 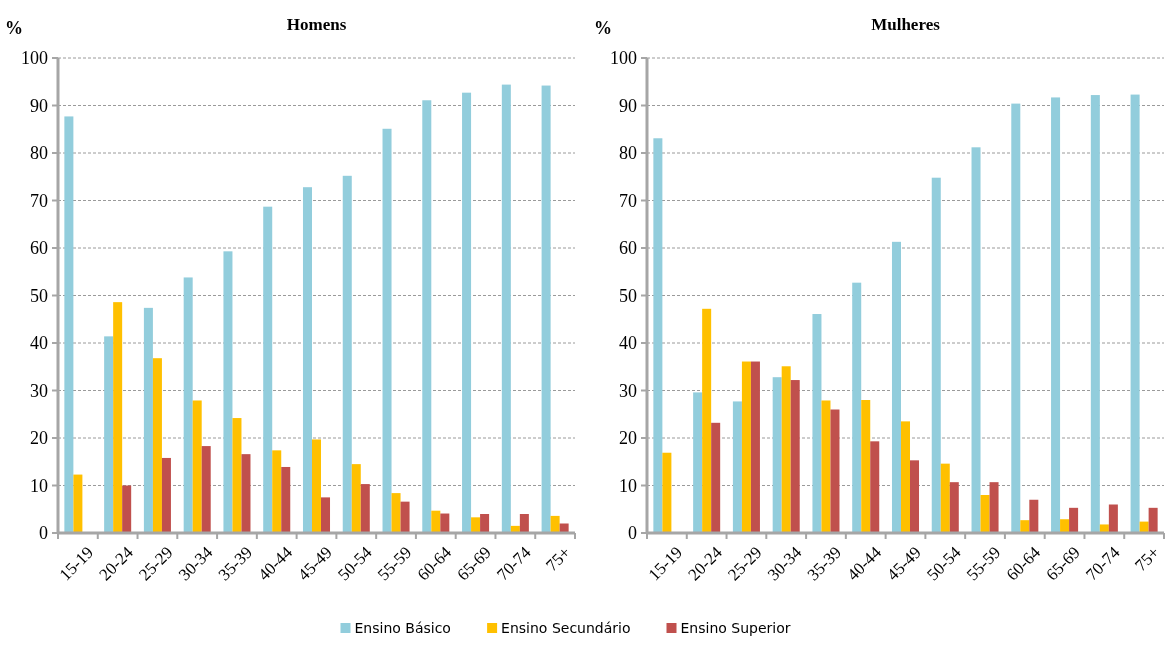 I want to click on chart-title: Mulheres, so click(x=906, y=24).